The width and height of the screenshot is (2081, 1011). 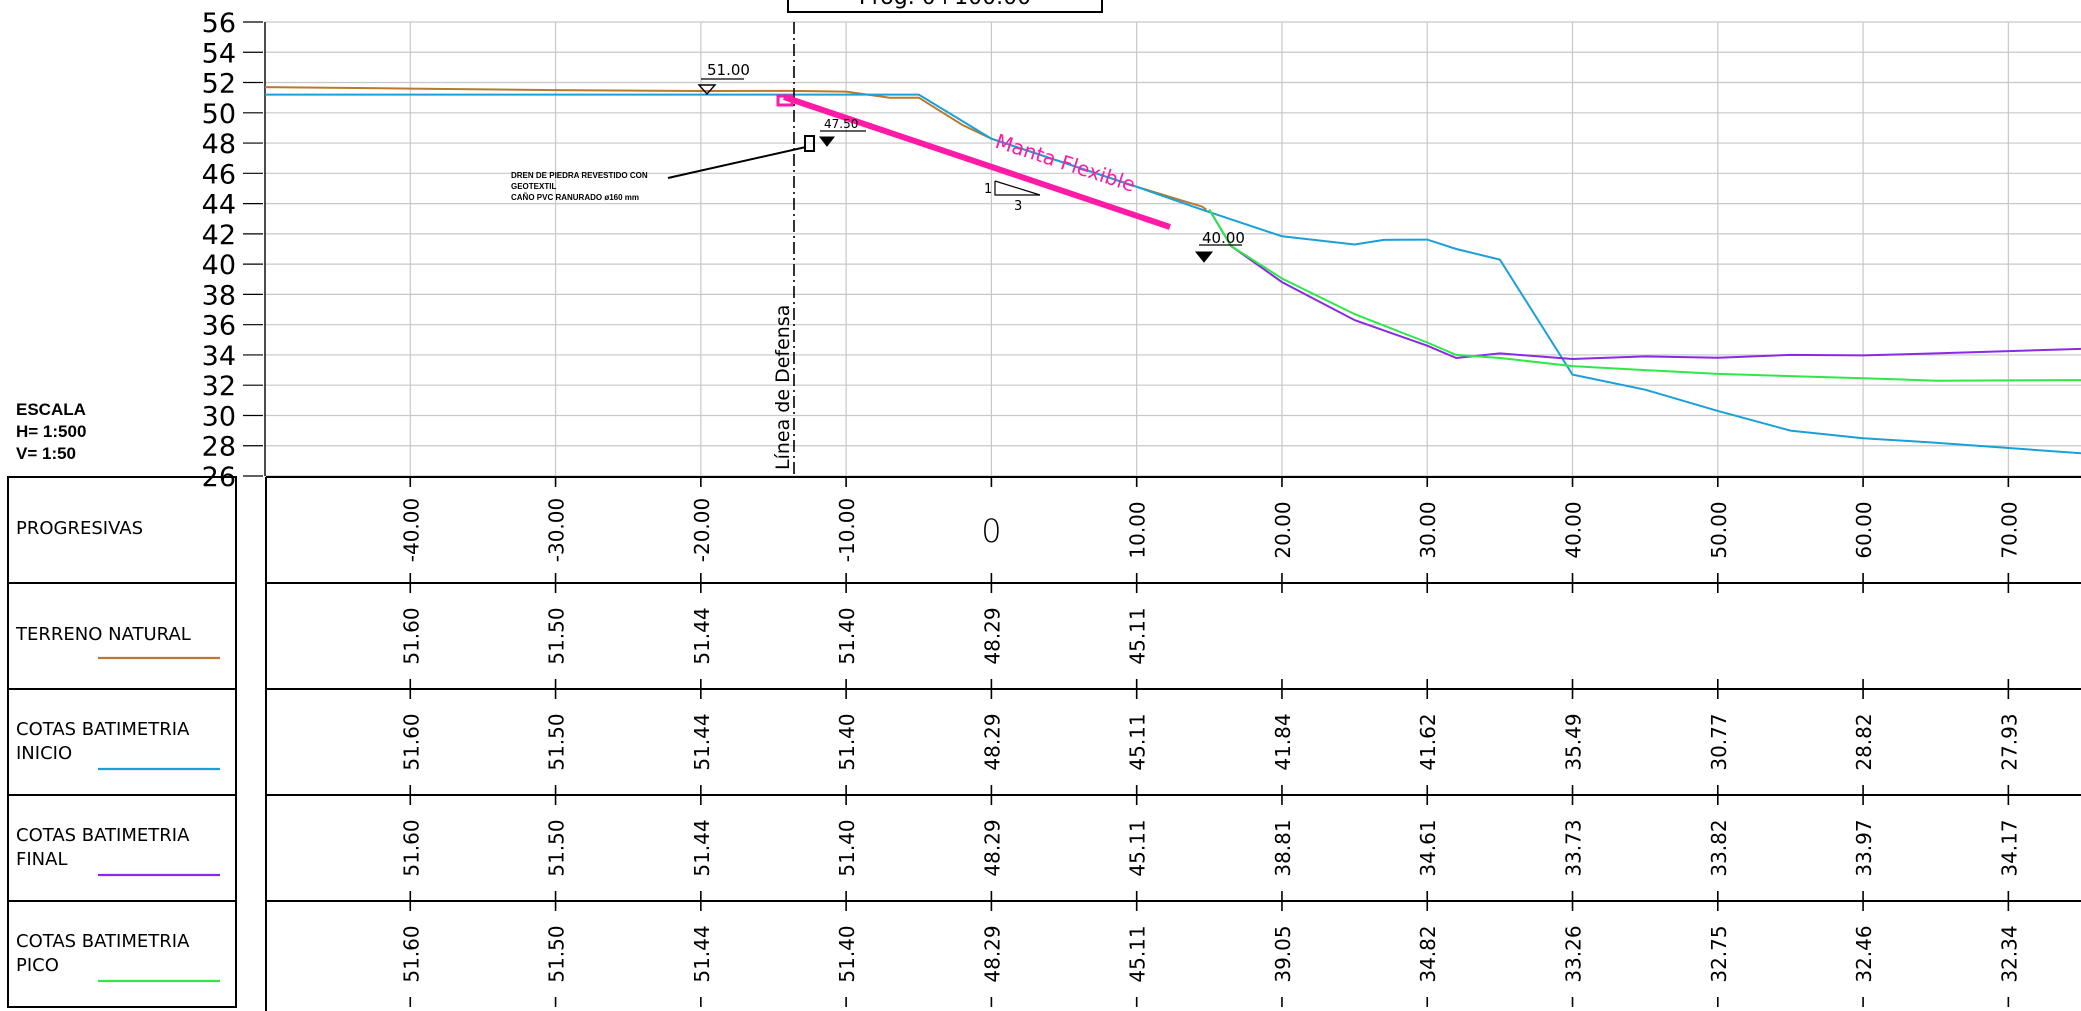 I want to click on progresiva-label: 20.00, so click(x=1283, y=529).